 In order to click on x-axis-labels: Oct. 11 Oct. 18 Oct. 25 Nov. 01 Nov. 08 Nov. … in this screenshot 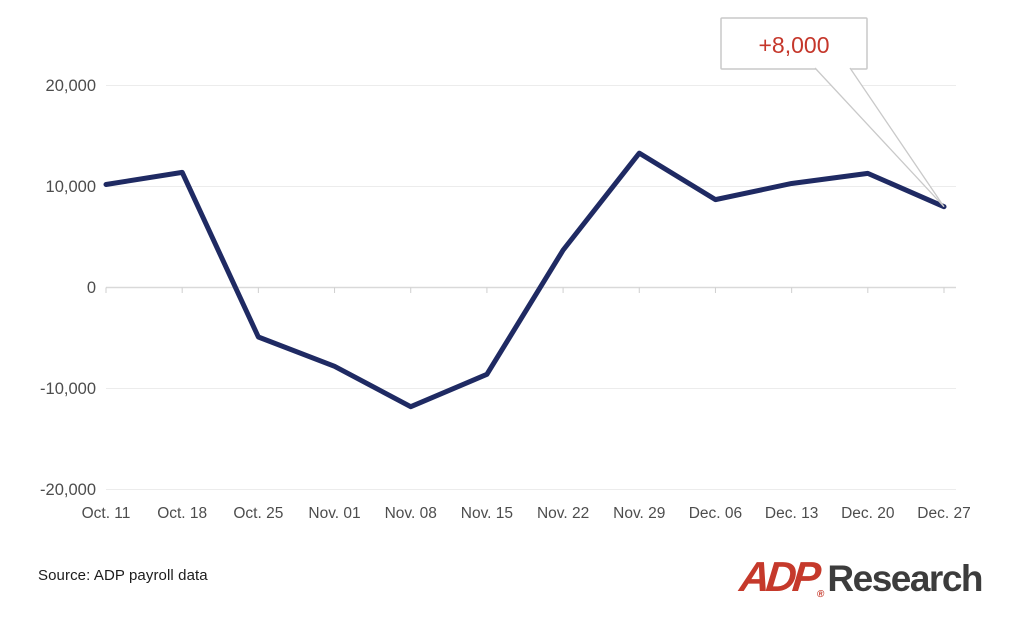, I will do `click(526, 513)`.